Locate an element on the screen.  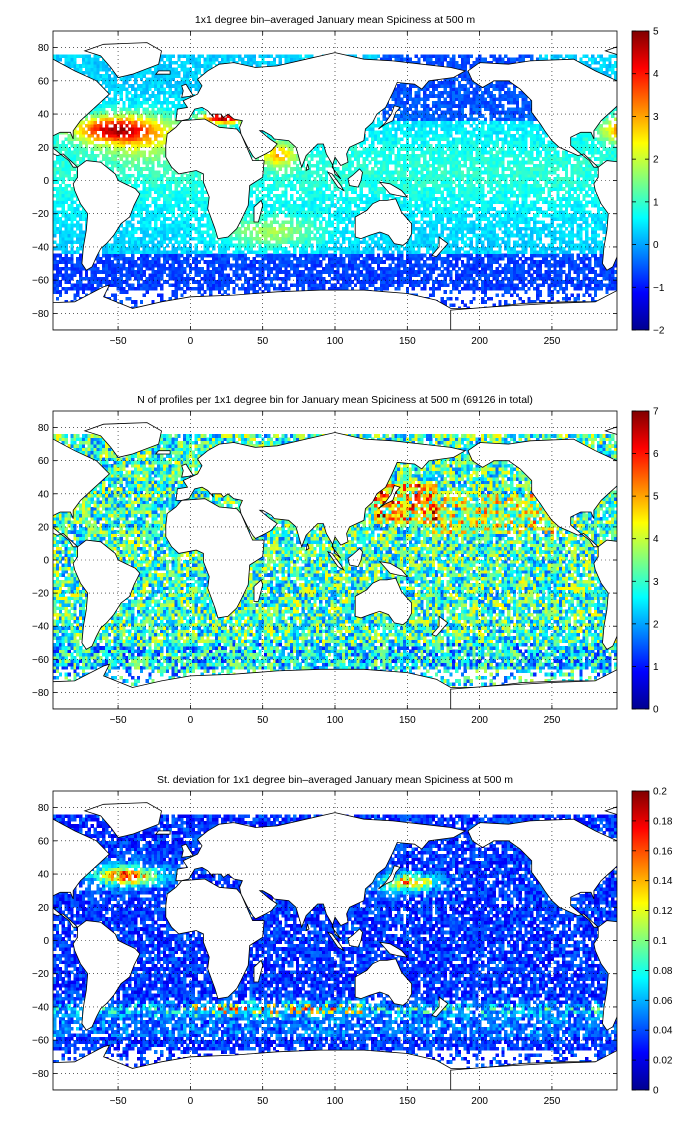
y-tick-label: −40 is located at coordinates (40, 247).